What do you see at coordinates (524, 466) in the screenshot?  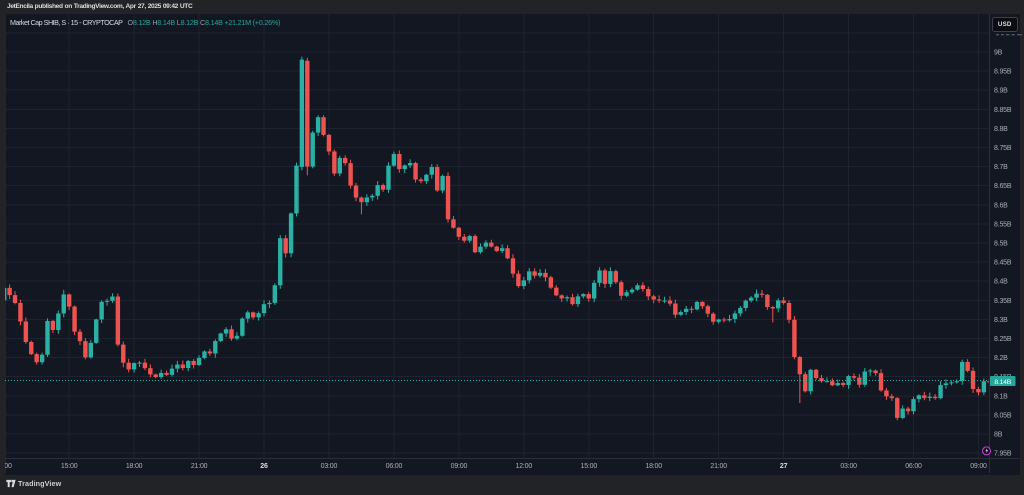 I see `svg-text: 12:00` at bounding box center [524, 466].